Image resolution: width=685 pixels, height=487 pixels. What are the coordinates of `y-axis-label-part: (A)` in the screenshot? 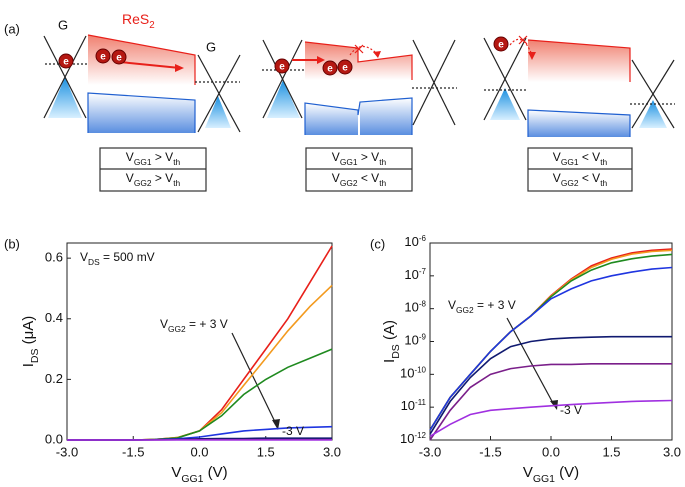 It's located at (389, 332).